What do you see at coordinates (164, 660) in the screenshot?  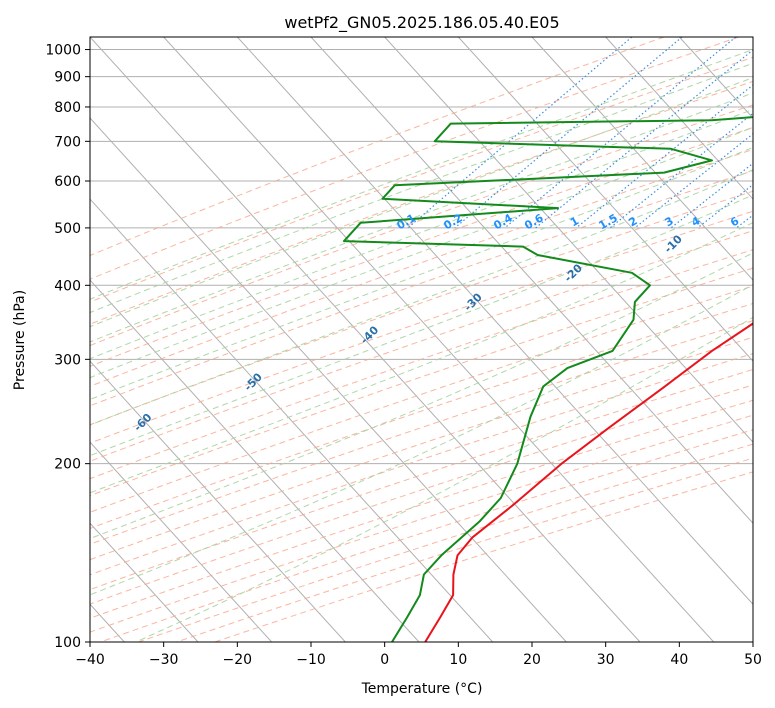 I see `x-tick-label: −30` at bounding box center [164, 660].